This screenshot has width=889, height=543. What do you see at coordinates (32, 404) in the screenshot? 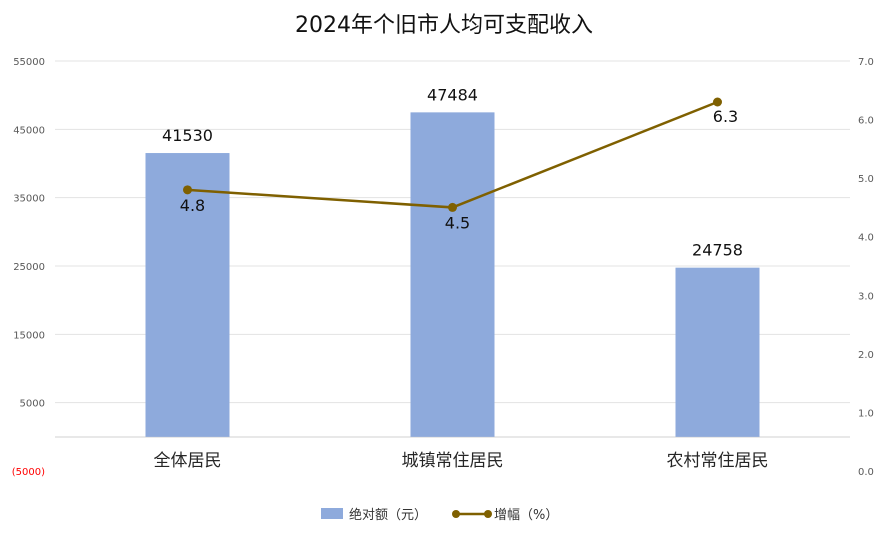
I see `left-tick-label: 5000` at bounding box center [32, 404].